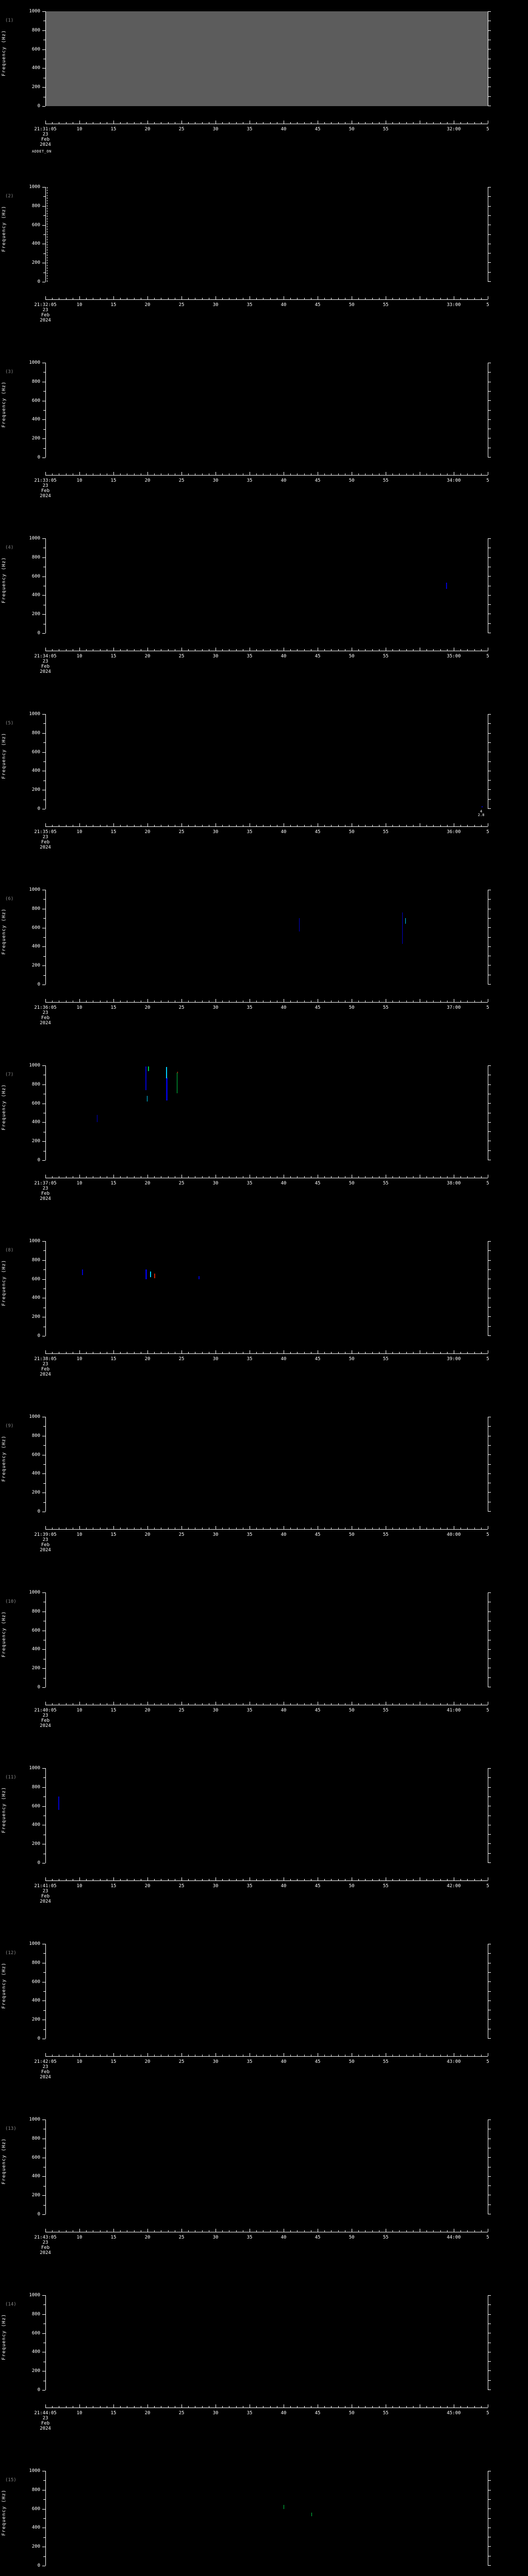 This screenshot has width=528, height=2576. Describe the element at coordinates (45, 1534) in the screenshot. I see `datetime-line: 21:39:05` at that location.